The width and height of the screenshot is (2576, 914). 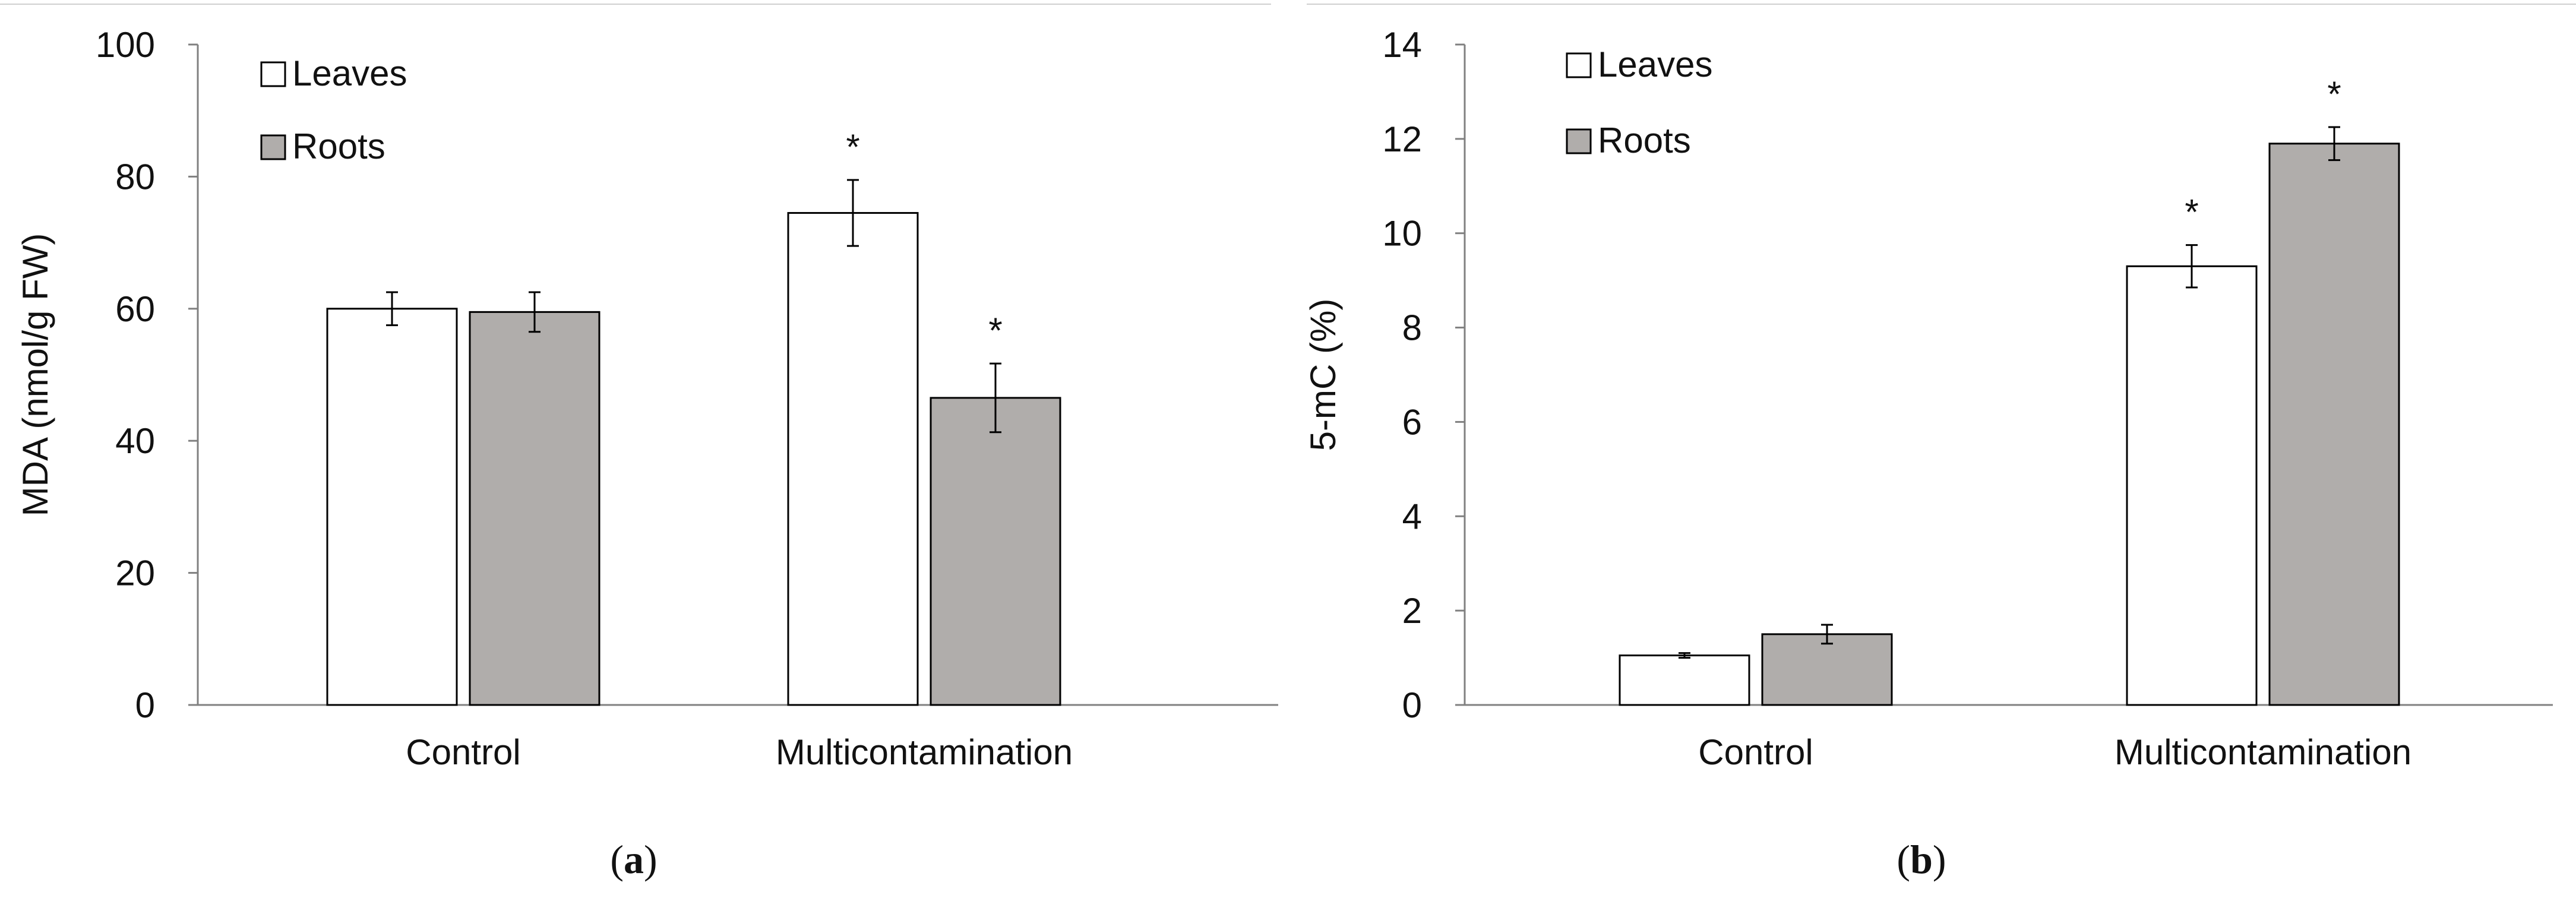 I want to click on panel-a-label: (a), so click(x=633, y=859).